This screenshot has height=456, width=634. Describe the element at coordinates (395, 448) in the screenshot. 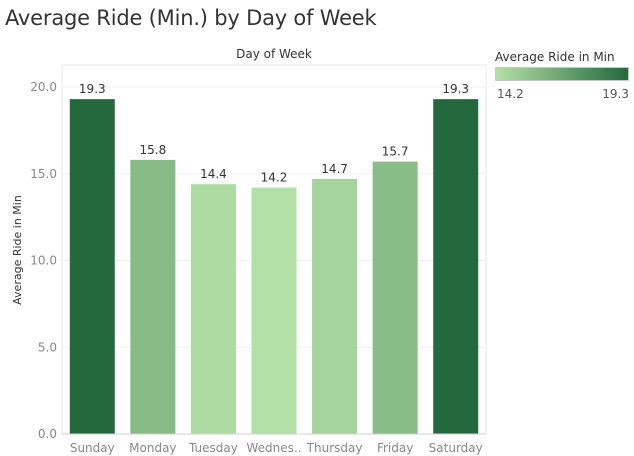

I see `x-tick-label: Friday` at that location.